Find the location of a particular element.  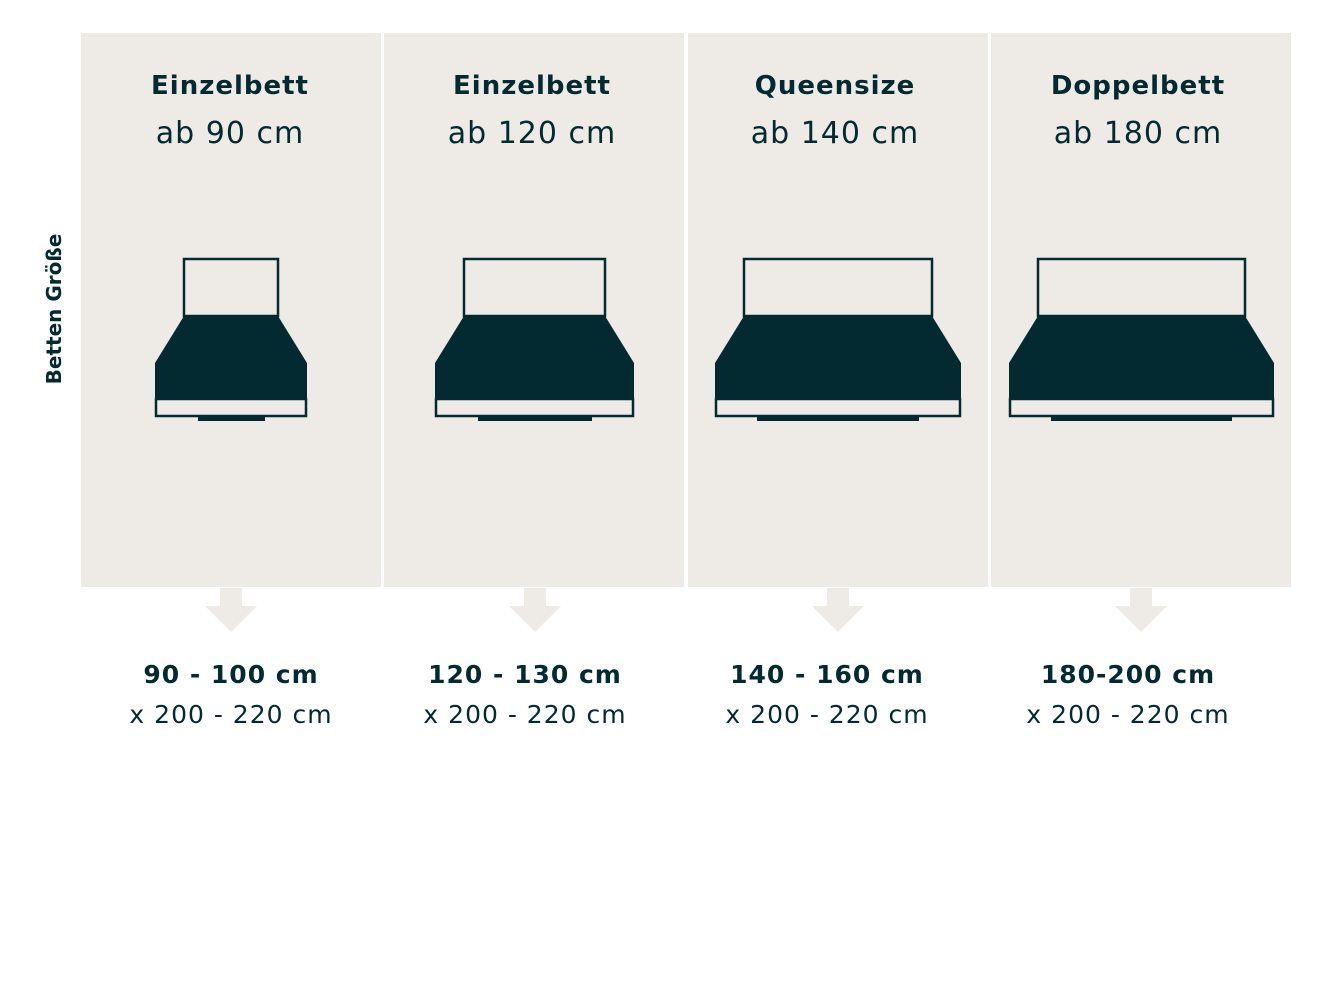

bed-title: Doppelbett is located at coordinates (1138, 86).